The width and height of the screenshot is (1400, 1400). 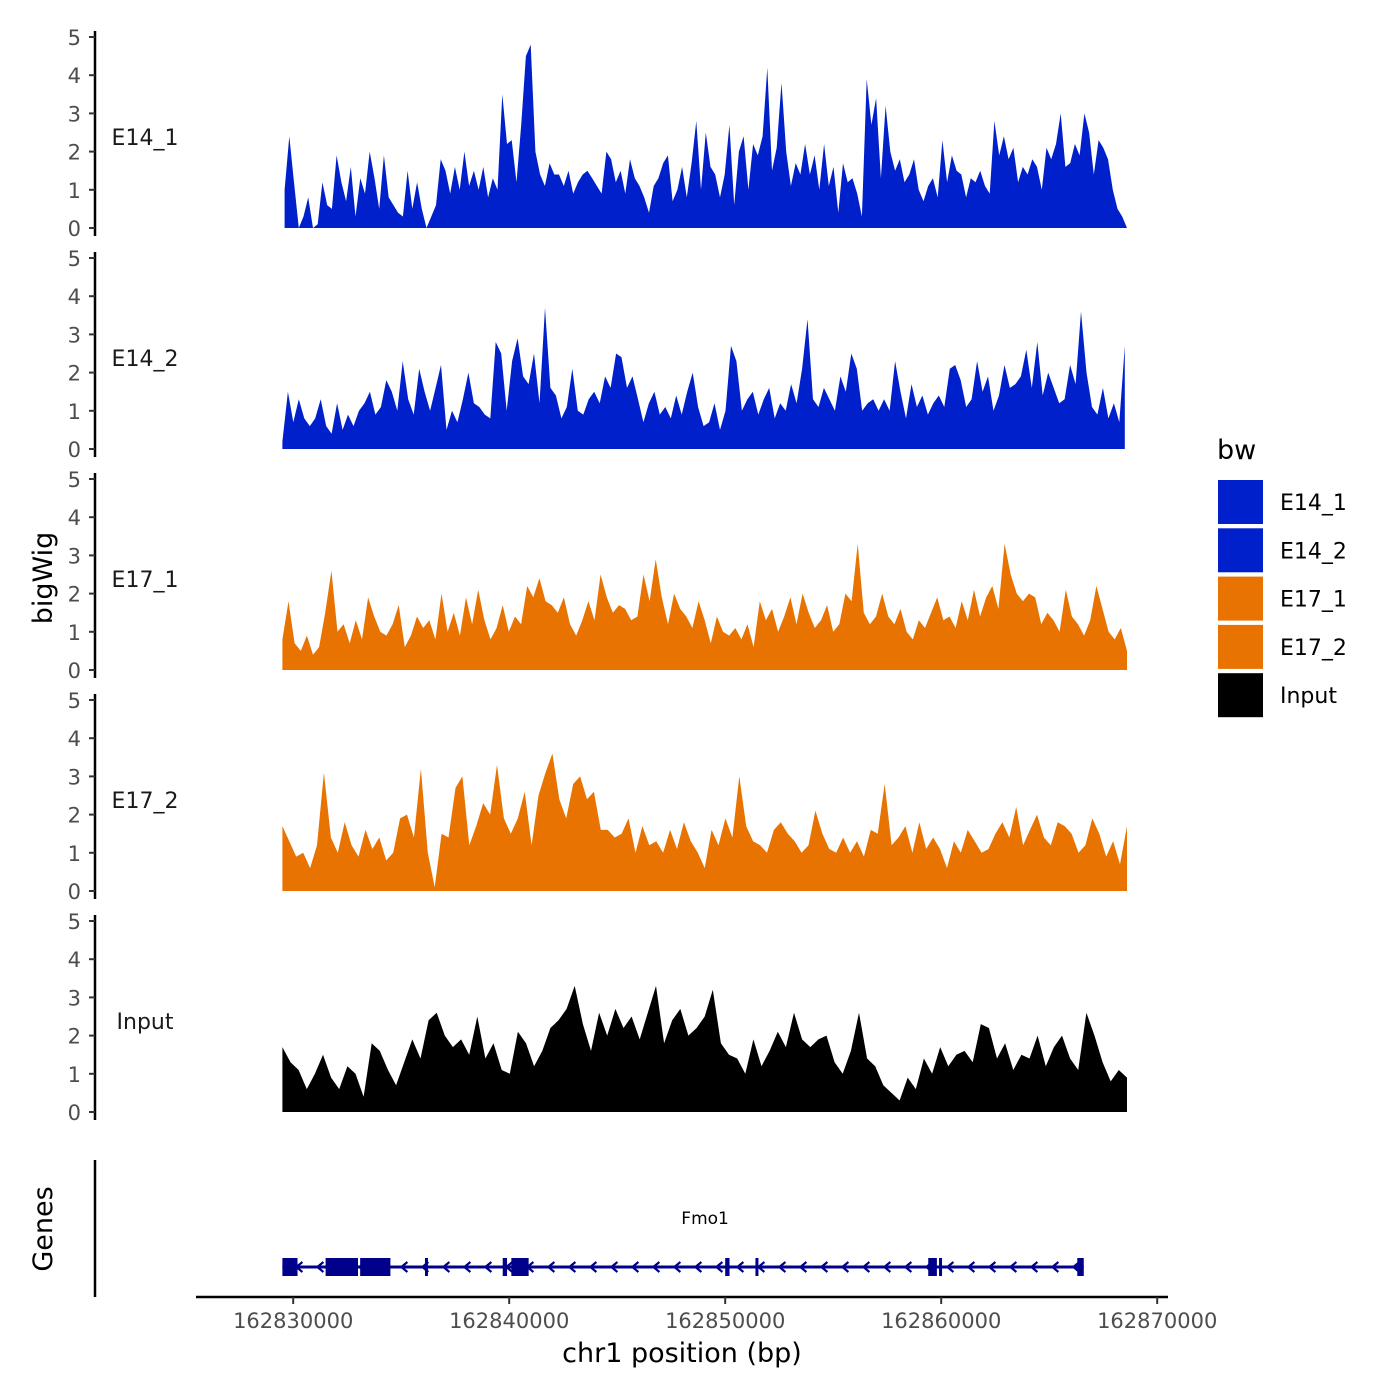 What do you see at coordinates (145, 1022) in the screenshot?
I see `track-label: Input` at bounding box center [145, 1022].